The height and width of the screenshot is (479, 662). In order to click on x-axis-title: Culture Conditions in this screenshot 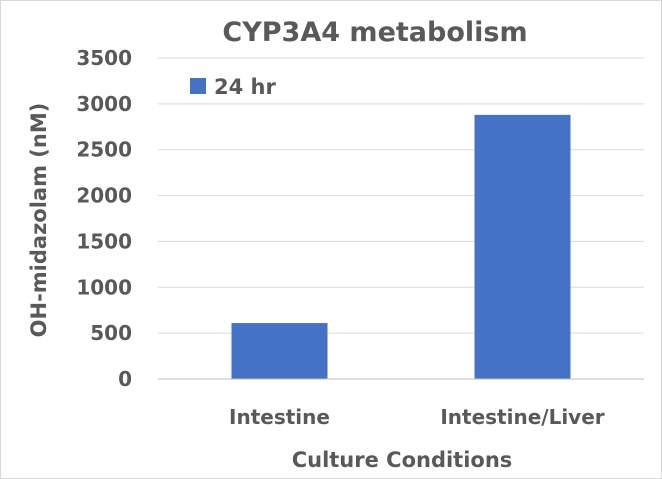, I will do `click(402, 460)`.